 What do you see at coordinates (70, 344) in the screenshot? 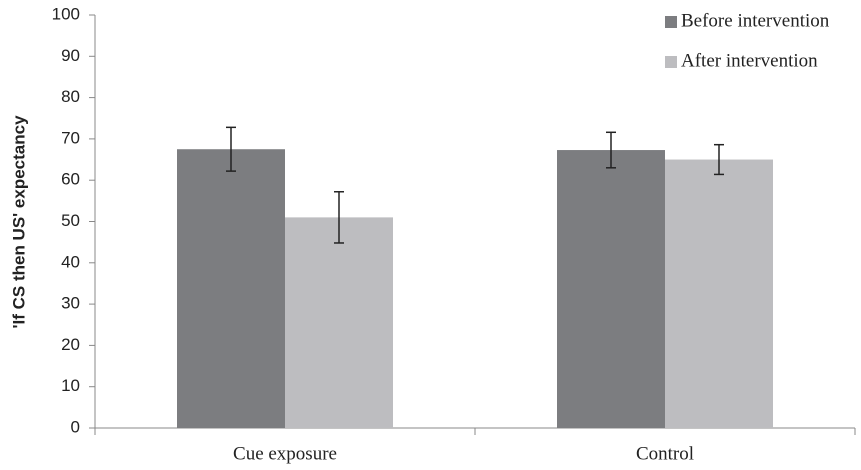
I see `y-tick-label: 20` at bounding box center [70, 344].